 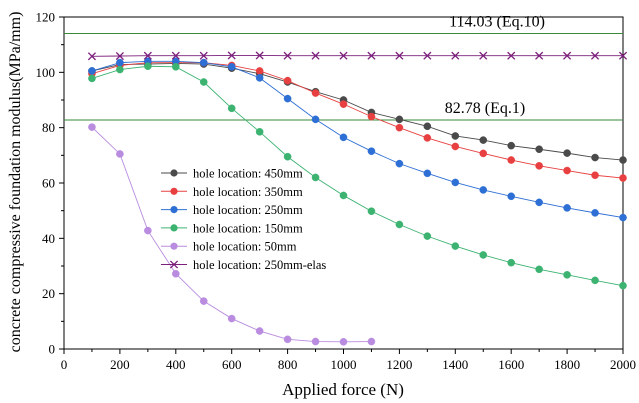 What do you see at coordinates (48, 238) in the screenshot?
I see `y-tick-label: 40` at bounding box center [48, 238].